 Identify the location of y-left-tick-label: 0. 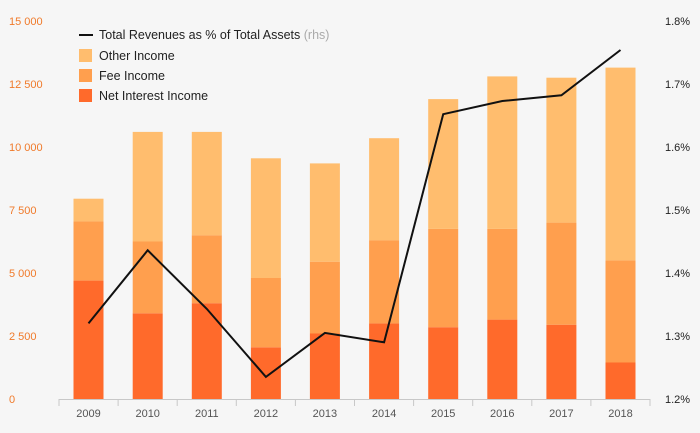
(12, 400).